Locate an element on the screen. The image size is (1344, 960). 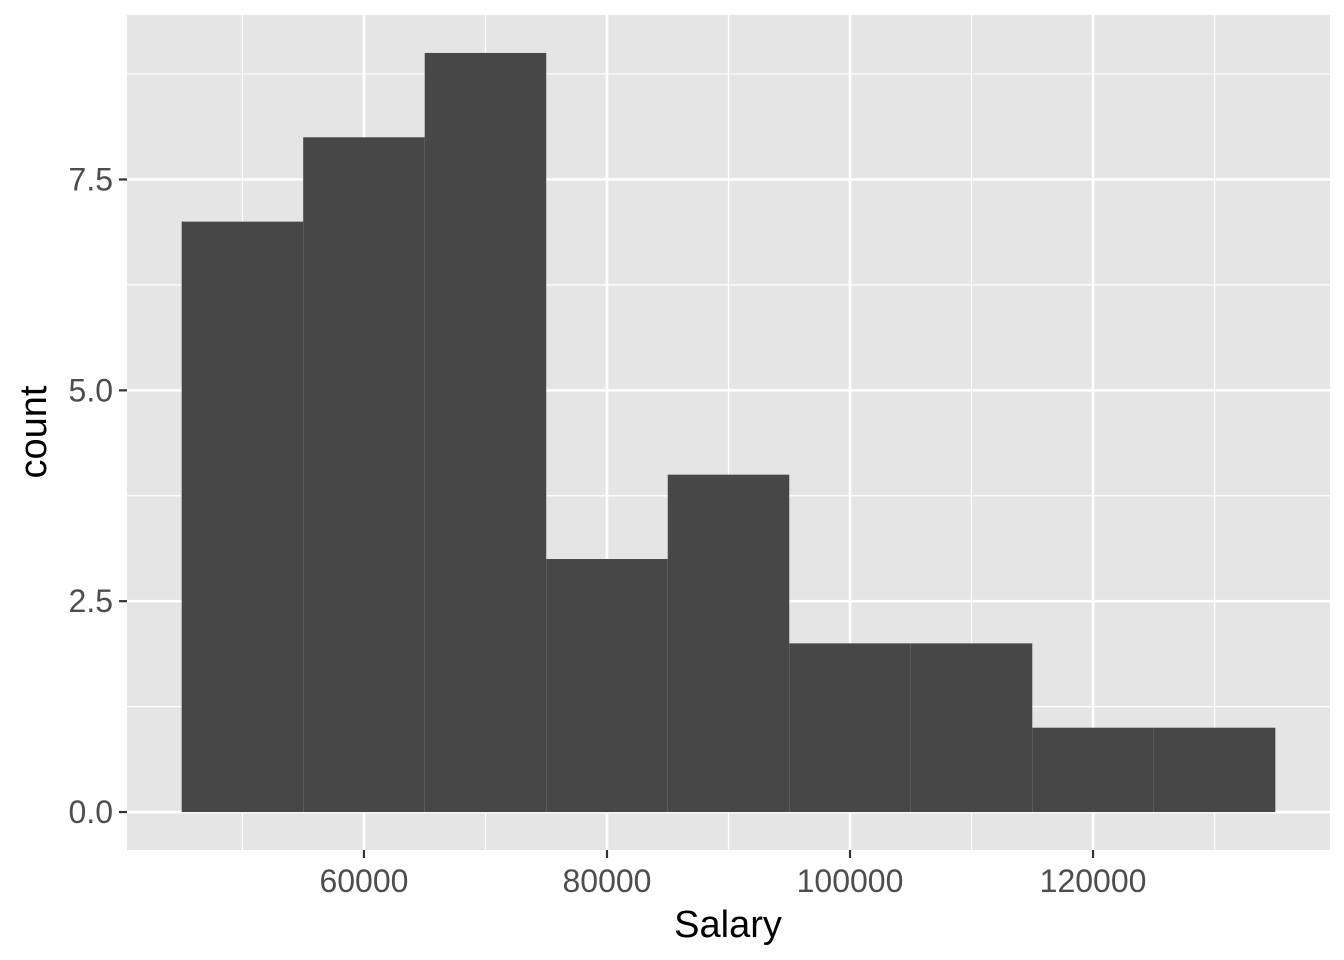
y-tick-label: 7.5 is located at coordinates (91, 179).